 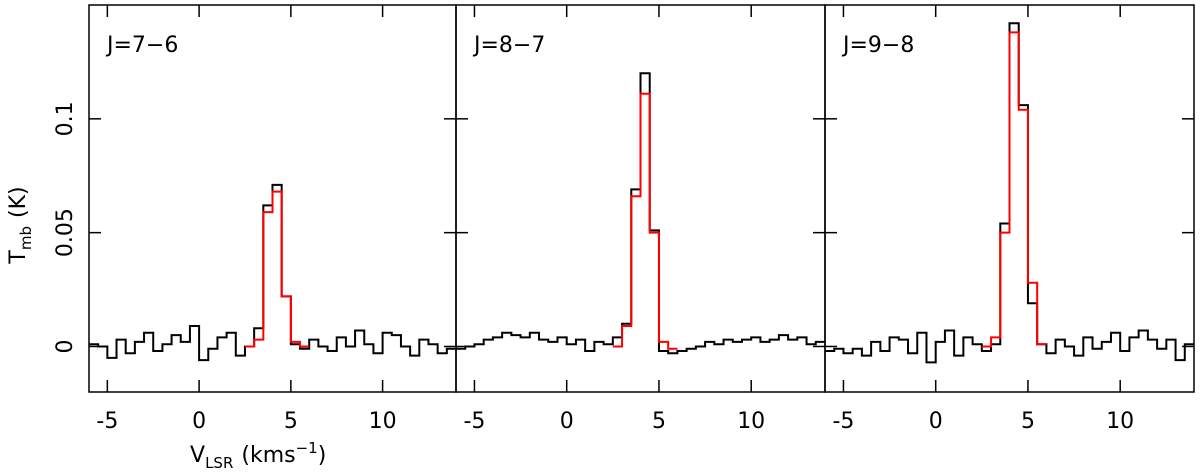 I want to click on y-tick-label: 0.05, so click(x=65, y=232).